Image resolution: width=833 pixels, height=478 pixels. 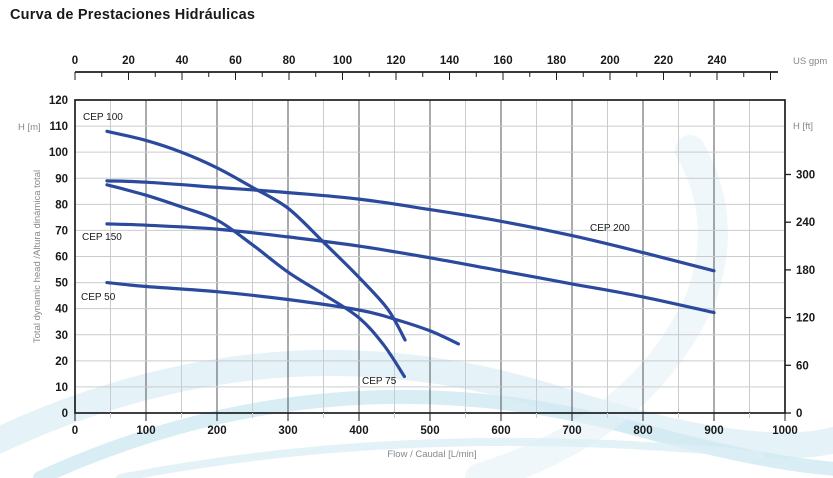 What do you see at coordinates (216, 431) in the screenshot?
I see `bottom-axis-tick-label: 200` at bounding box center [216, 431].